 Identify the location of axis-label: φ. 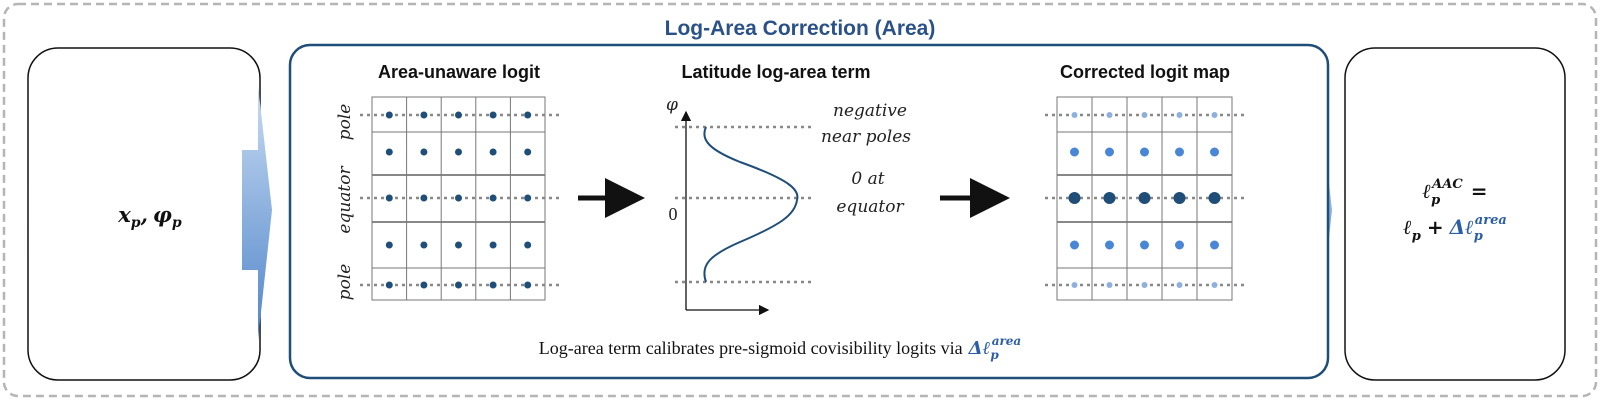
(672, 105).